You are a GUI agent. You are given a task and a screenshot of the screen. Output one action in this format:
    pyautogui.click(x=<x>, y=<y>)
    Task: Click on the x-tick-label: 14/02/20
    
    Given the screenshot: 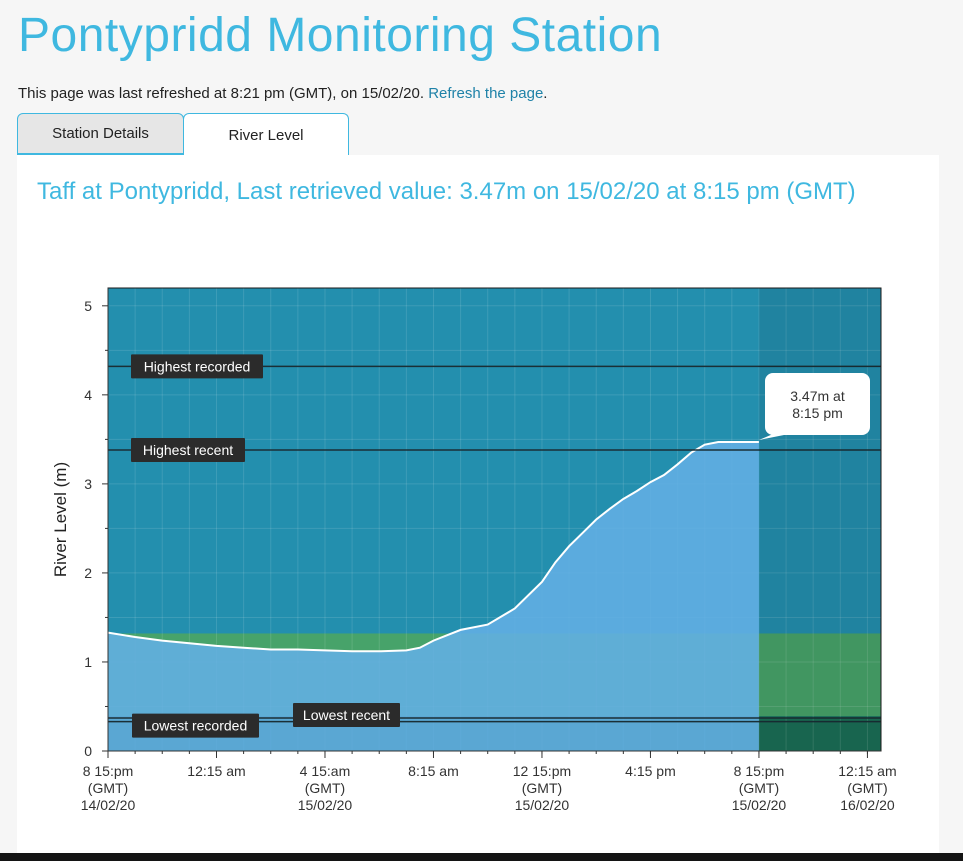 What is the action you would take?
    pyautogui.click(x=108, y=805)
    